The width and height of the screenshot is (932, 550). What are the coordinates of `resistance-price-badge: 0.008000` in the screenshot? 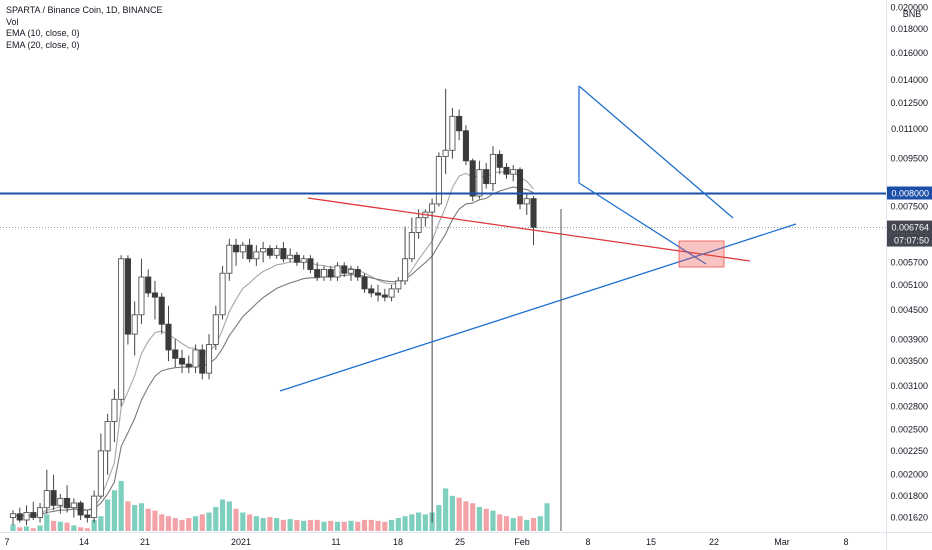 It's located at (910, 194).